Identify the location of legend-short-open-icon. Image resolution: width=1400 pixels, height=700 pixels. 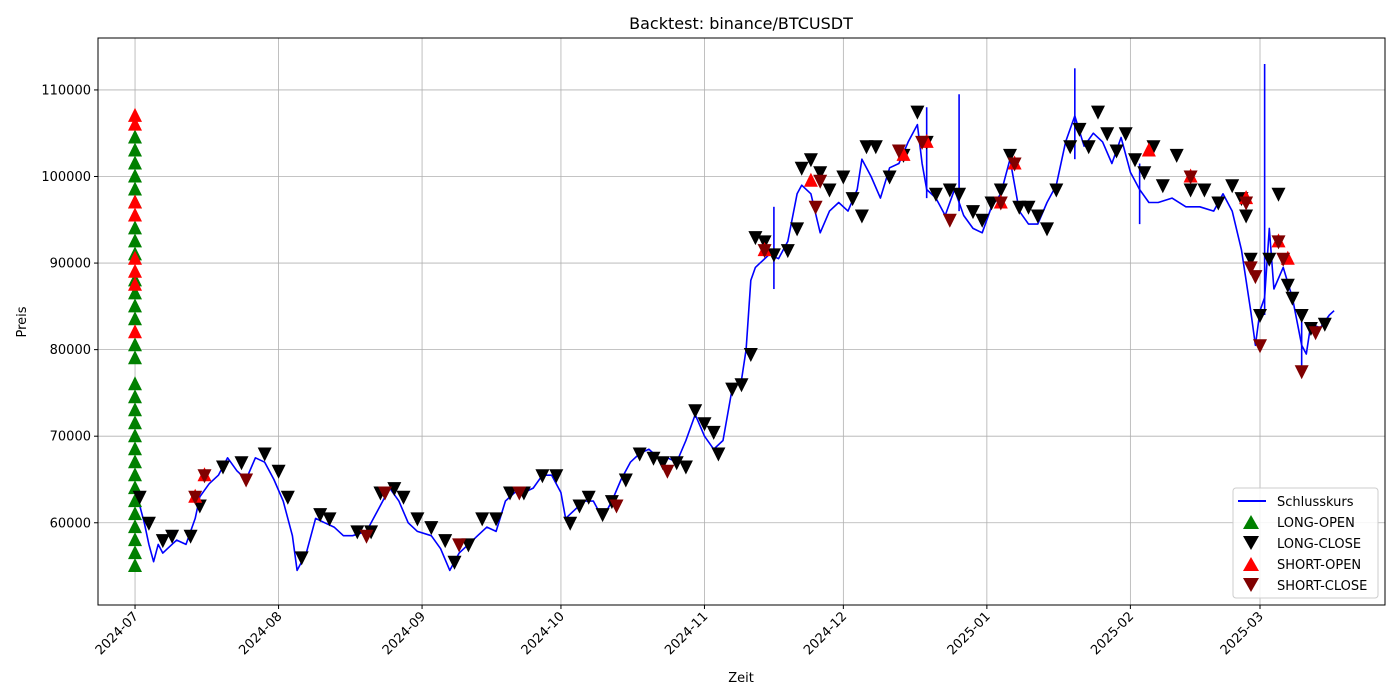
(1251, 564).